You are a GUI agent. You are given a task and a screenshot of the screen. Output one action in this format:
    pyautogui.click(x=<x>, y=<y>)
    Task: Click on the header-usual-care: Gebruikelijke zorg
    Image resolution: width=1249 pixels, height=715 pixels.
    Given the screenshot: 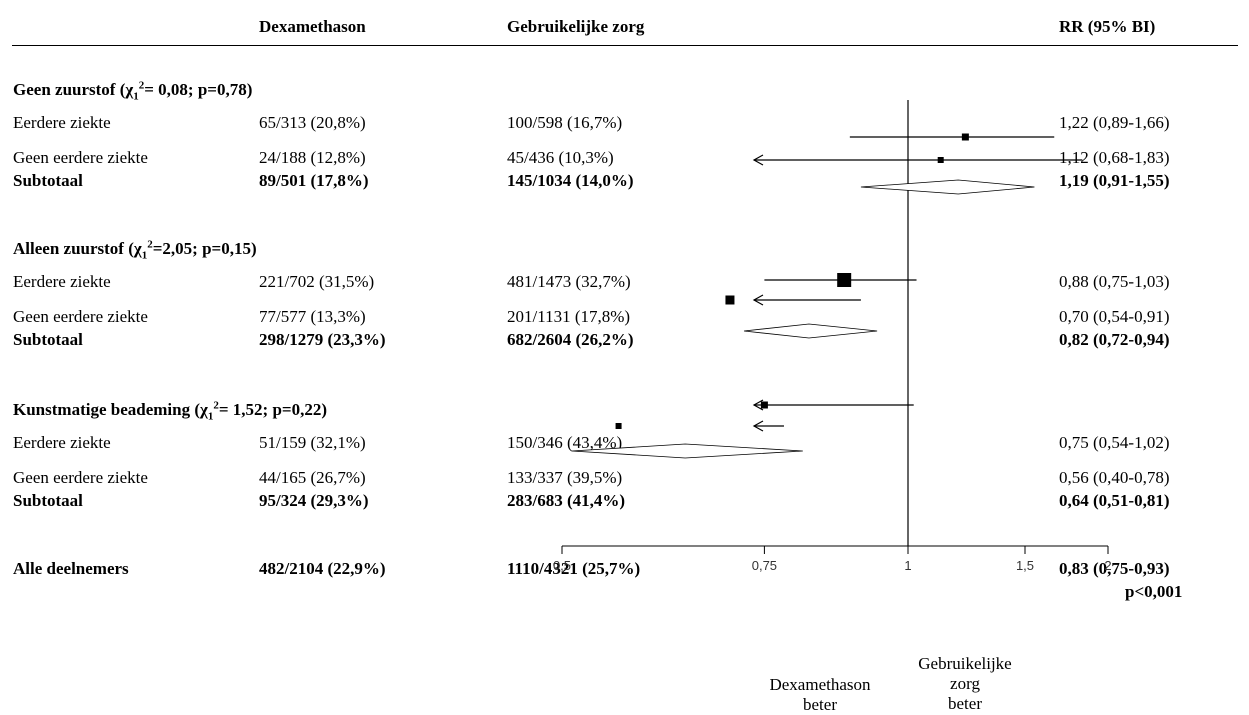 What is the action you would take?
    pyautogui.click(x=576, y=26)
    